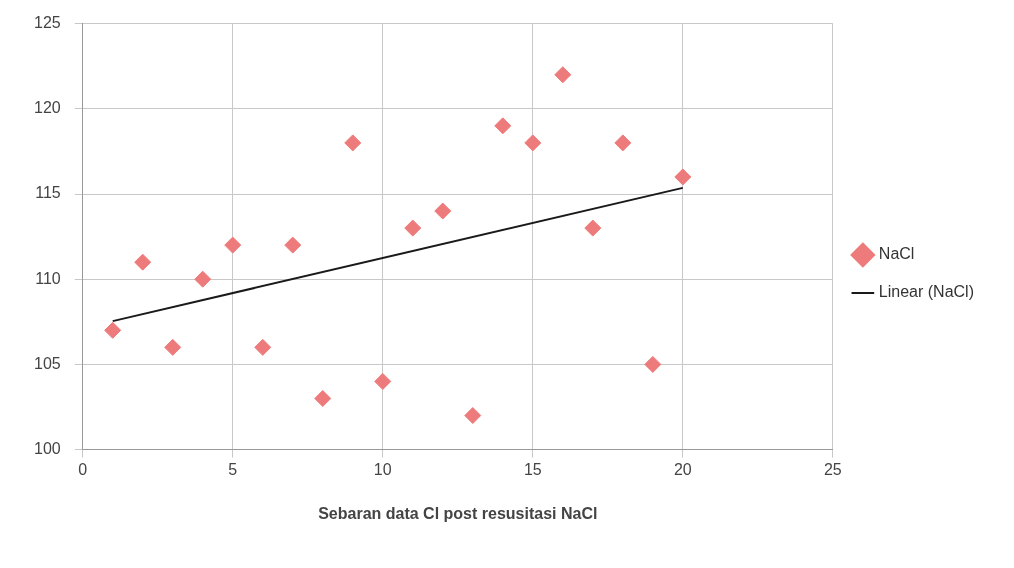 The height and width of the screenshot is (568, 1014). I want to click on x-tick-label: 20, so click(682, 469).